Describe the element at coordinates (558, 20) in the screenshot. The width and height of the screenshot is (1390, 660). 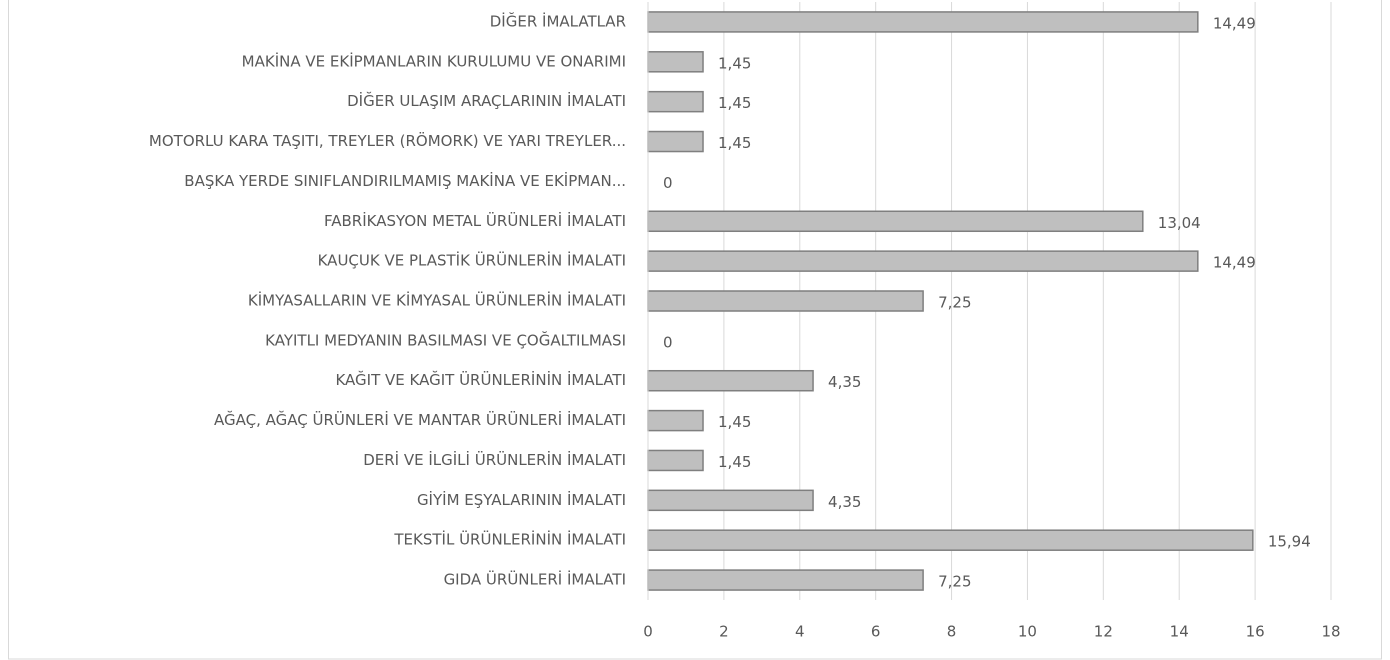
I see `y-tick-label: DİĞER İMALATLAR` at that location.